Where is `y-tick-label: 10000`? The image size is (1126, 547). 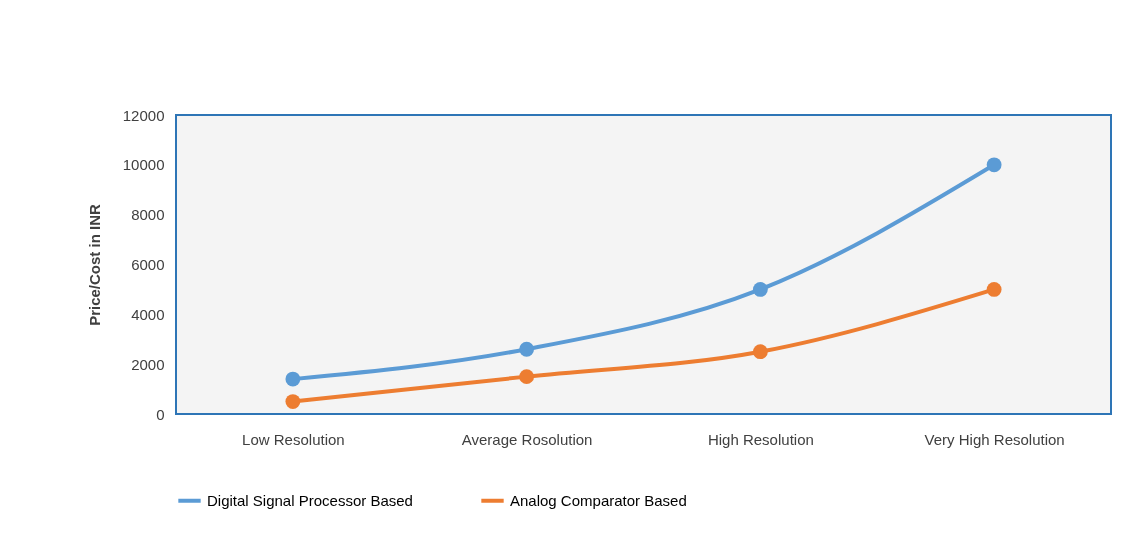 y-tick-label: 10000 is located at coordinates (143, 165).